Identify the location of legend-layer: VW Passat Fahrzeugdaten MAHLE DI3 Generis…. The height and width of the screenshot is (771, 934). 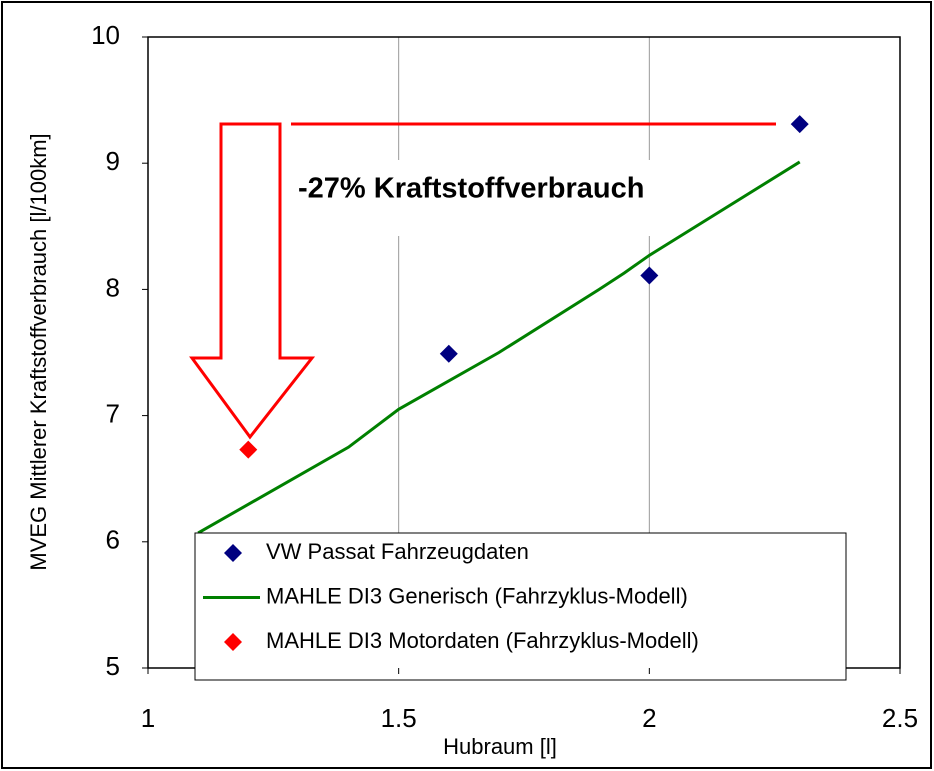
(451, 596).